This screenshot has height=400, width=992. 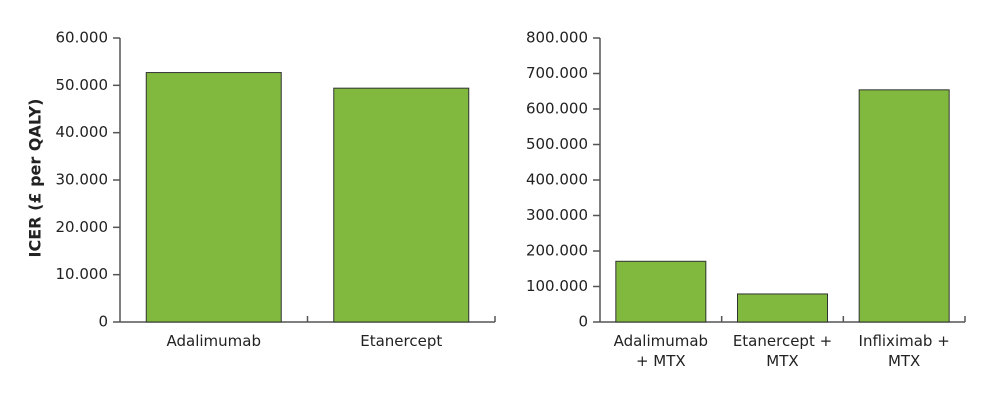 I want to click on x-tick-label: Adalimumab + MTX, so click(x=661, y=351).